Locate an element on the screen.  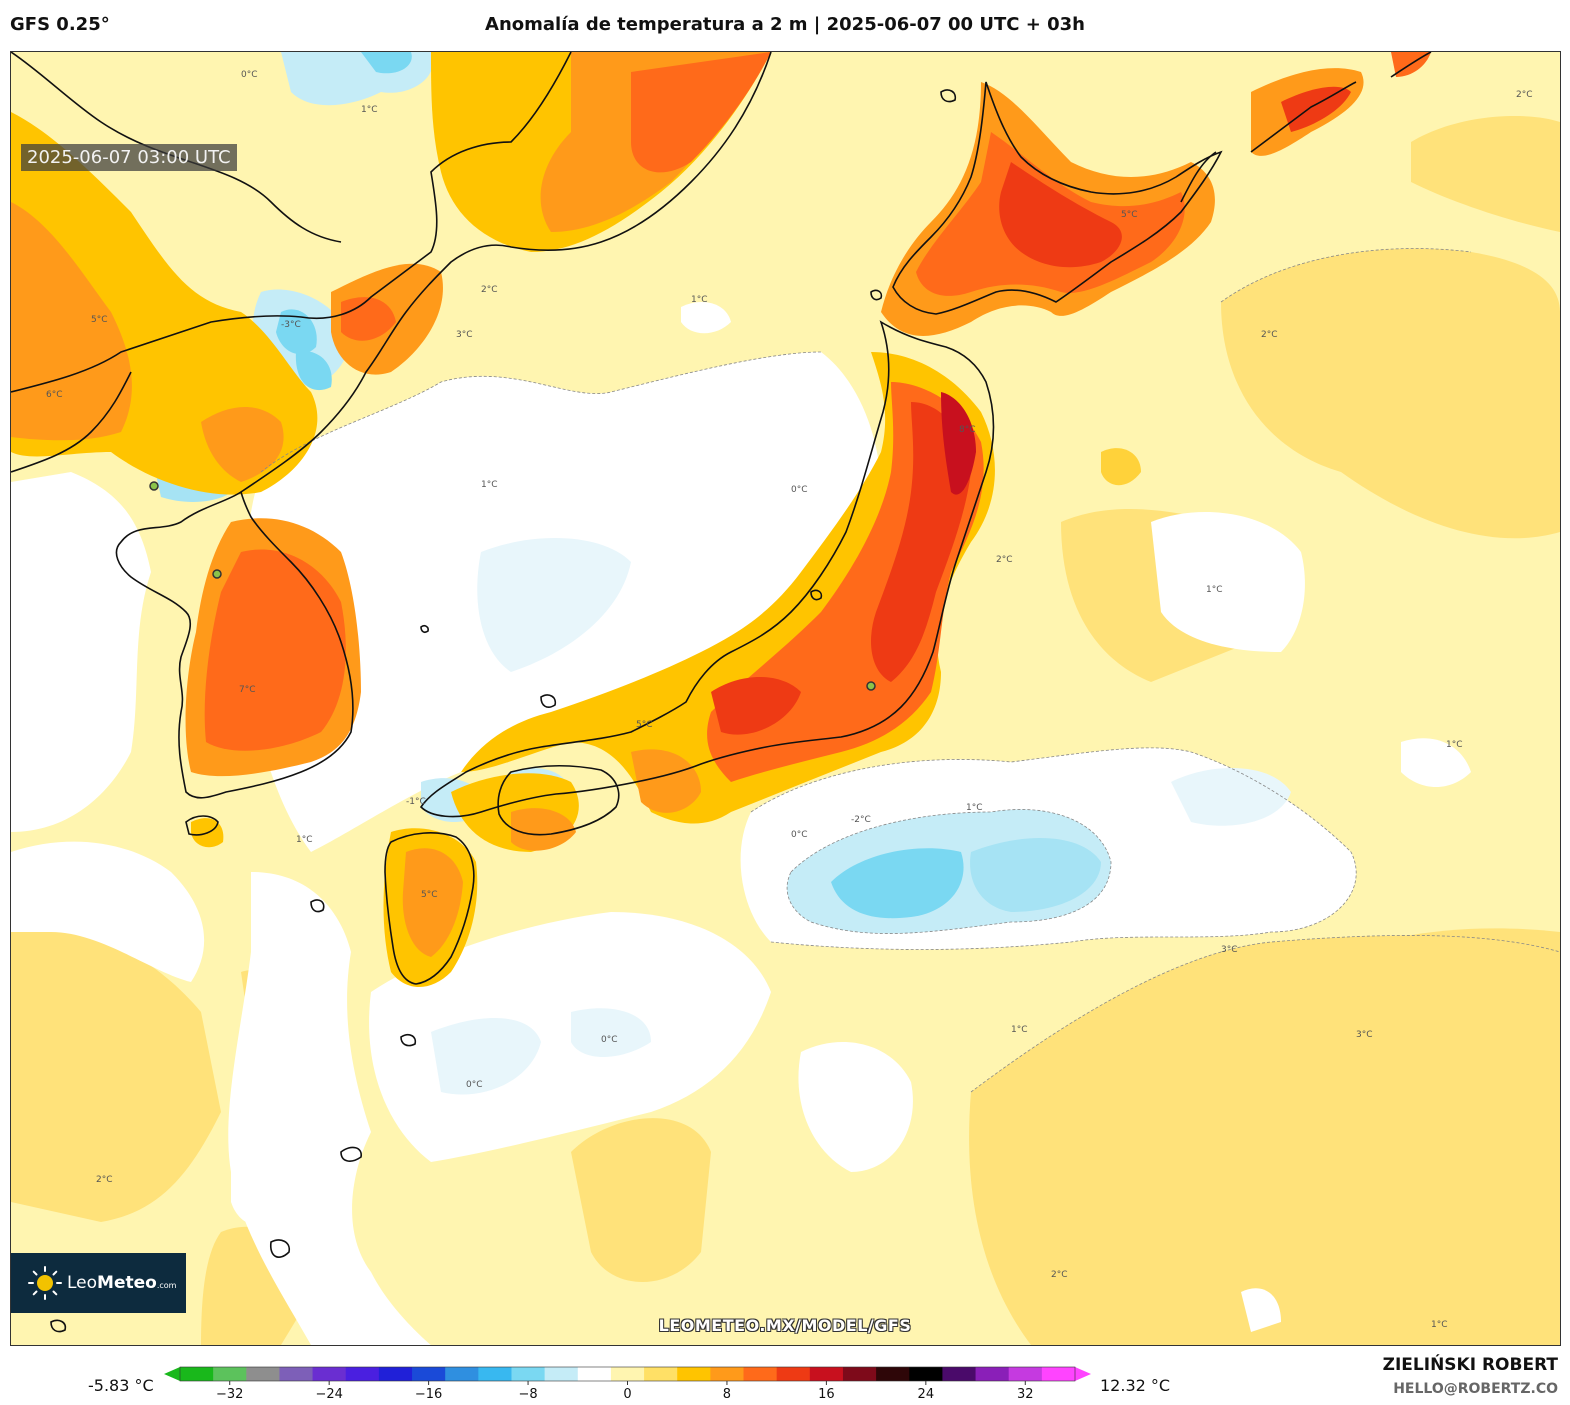
svg-text: -2°C is located at coordinates (861, 820).